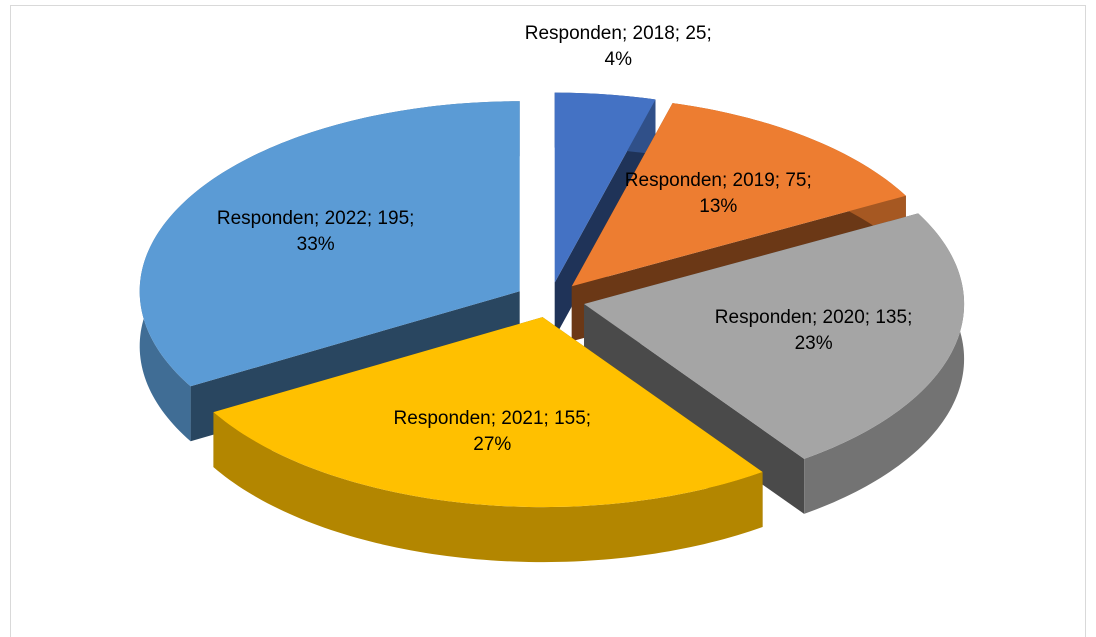 The image size is (1096, 637). What do you see at coordinates (813, 330) in the screenshot?
I see `data-label: Responden; 2020; 135; 23%` at bounding box center [813, 330].